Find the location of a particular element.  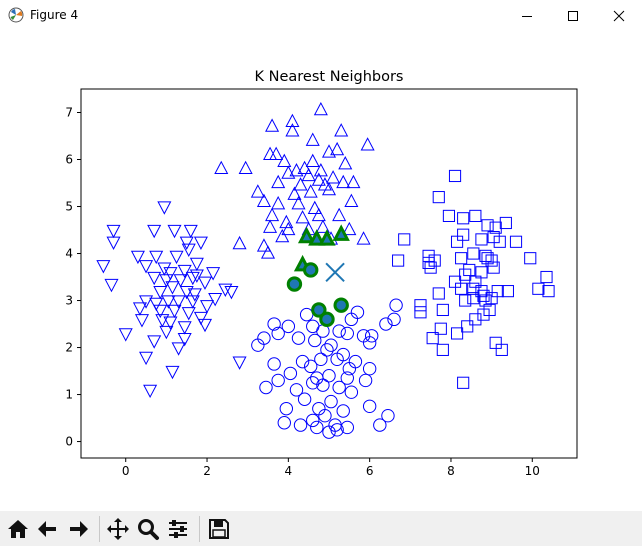

close-button is located at coordinates (619, 15).